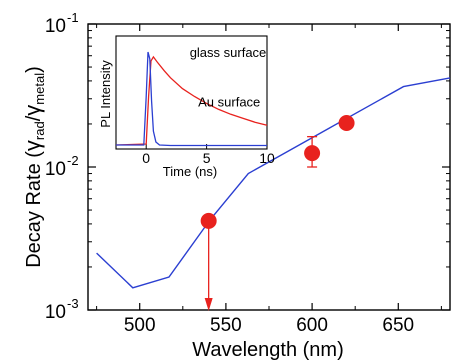 Image resolution: width=455 pixels, height=362 pixels. I want to click on y-axis-title: Decay Rate (γrad/γmetal), so click(33, 167).